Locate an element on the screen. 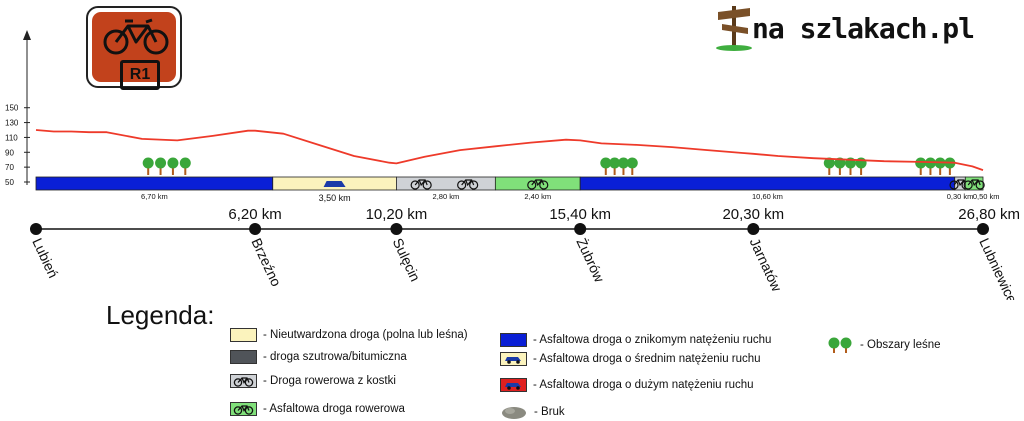 The image size is (1024, 421). forest-markers is located at coordinates (549, 166).